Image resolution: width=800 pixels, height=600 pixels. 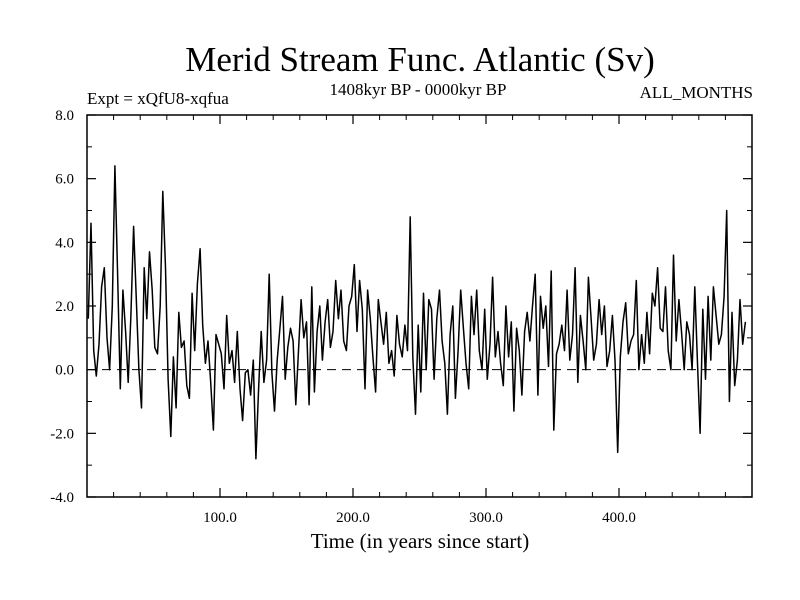 What do you see at coordinates (420, 59) in the screenshot?
I see `chart-title: Merid Stream Func. Atlantic (Sv)` at bounding box center [420, 59].